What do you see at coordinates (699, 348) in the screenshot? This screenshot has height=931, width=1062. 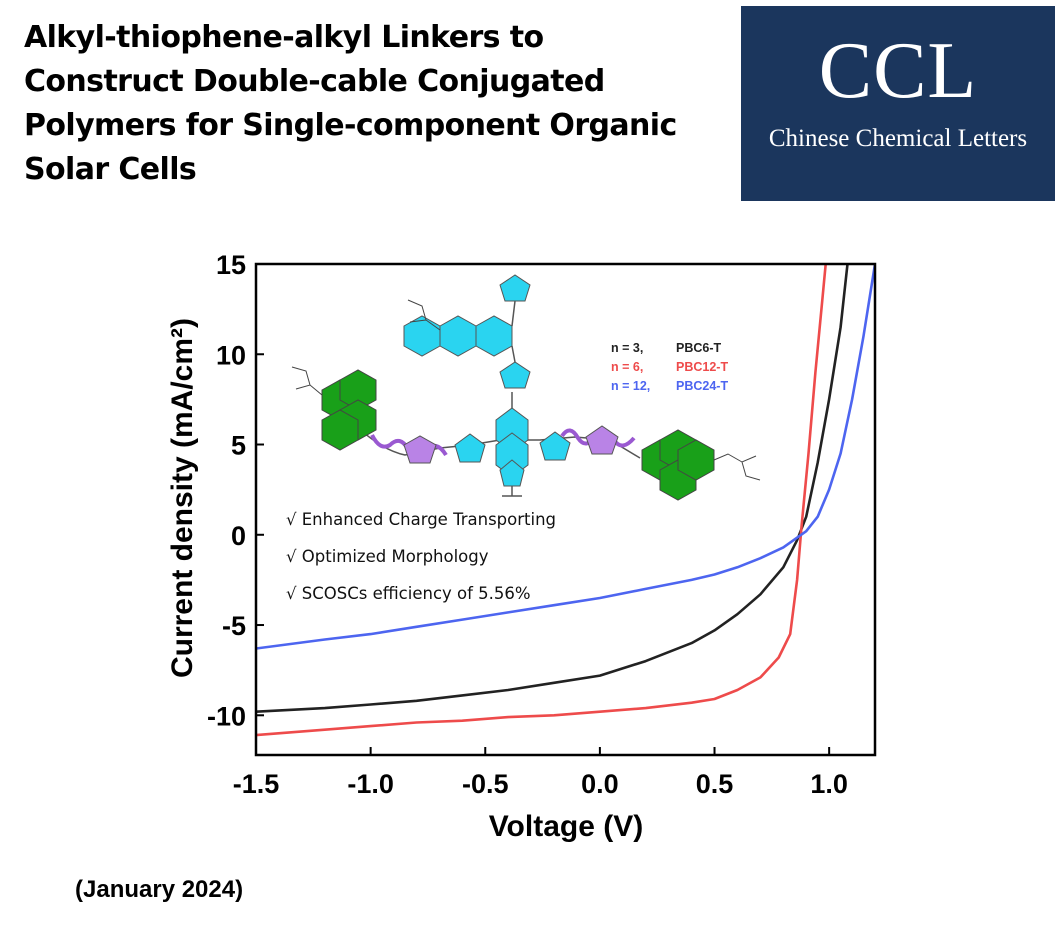 I see `legend-entry-pbc6-t: PBC6-T` at bounding box center [699, 348].